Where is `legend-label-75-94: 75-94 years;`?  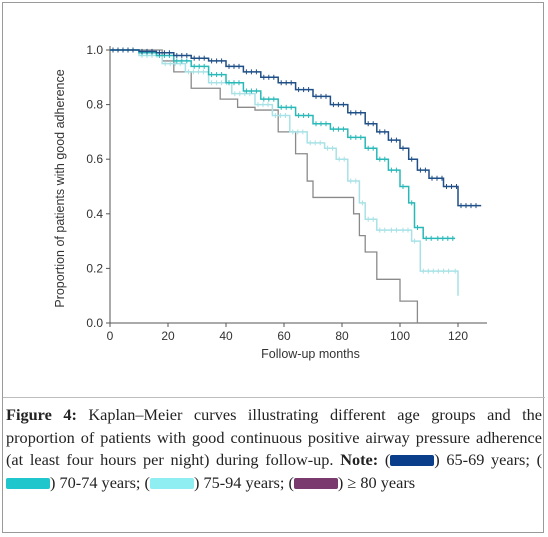
legend-label-75-94: 75-94 years; is located at coordinates (244, 482).